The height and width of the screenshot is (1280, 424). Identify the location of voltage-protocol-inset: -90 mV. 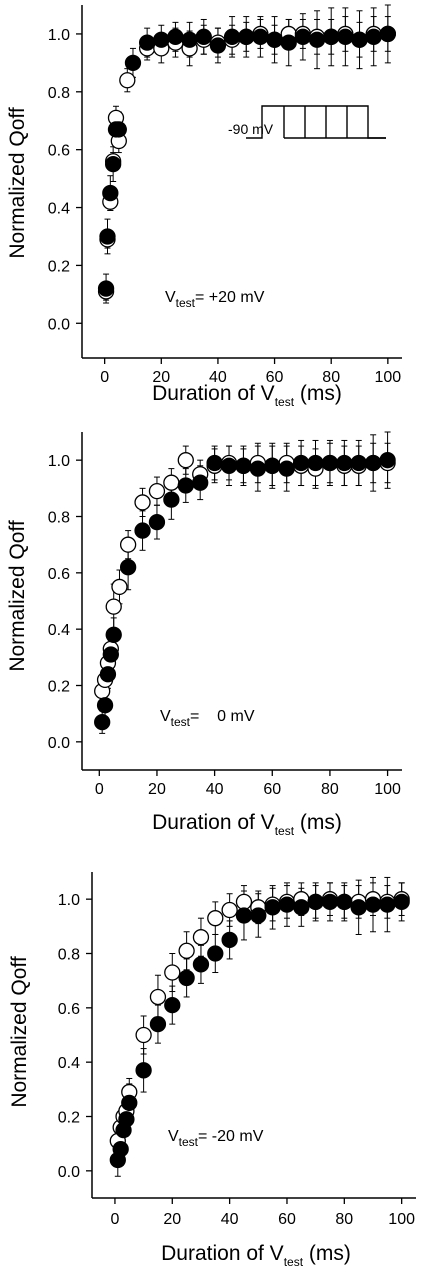
(307, 122).